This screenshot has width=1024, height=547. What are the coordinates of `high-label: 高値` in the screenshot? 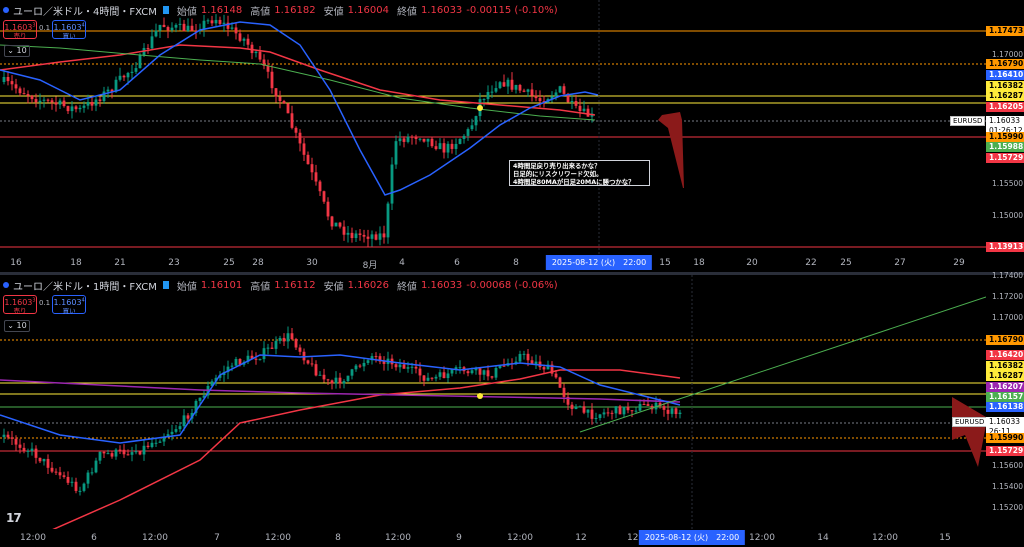 It's located at (260, 287).